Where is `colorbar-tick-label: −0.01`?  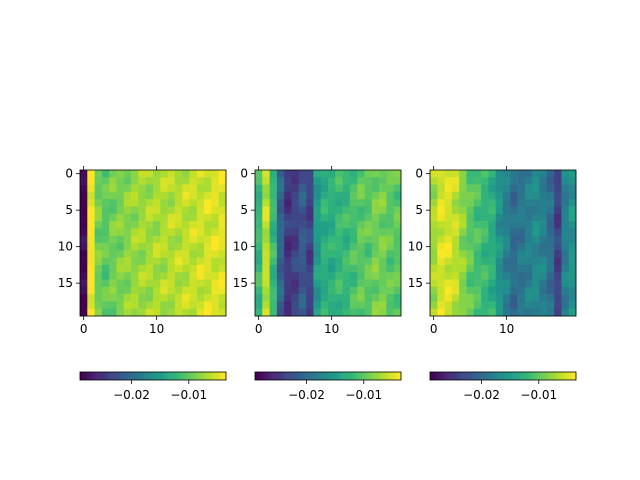 colorbar-tick-label: −0.01 is located at coordinates (363, 395).